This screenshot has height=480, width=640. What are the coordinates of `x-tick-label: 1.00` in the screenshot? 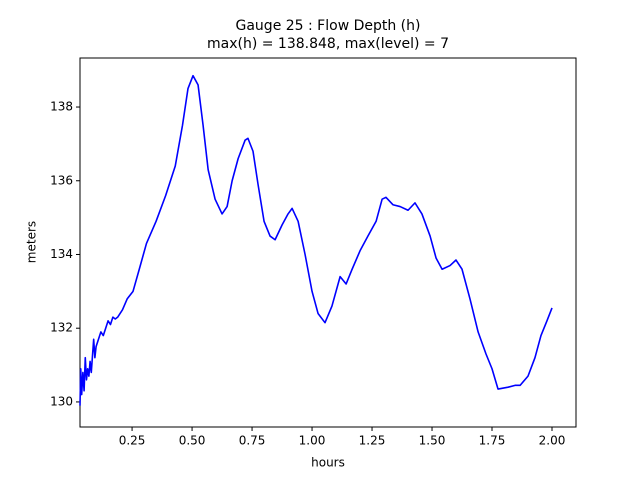 It's located at (312, 441).